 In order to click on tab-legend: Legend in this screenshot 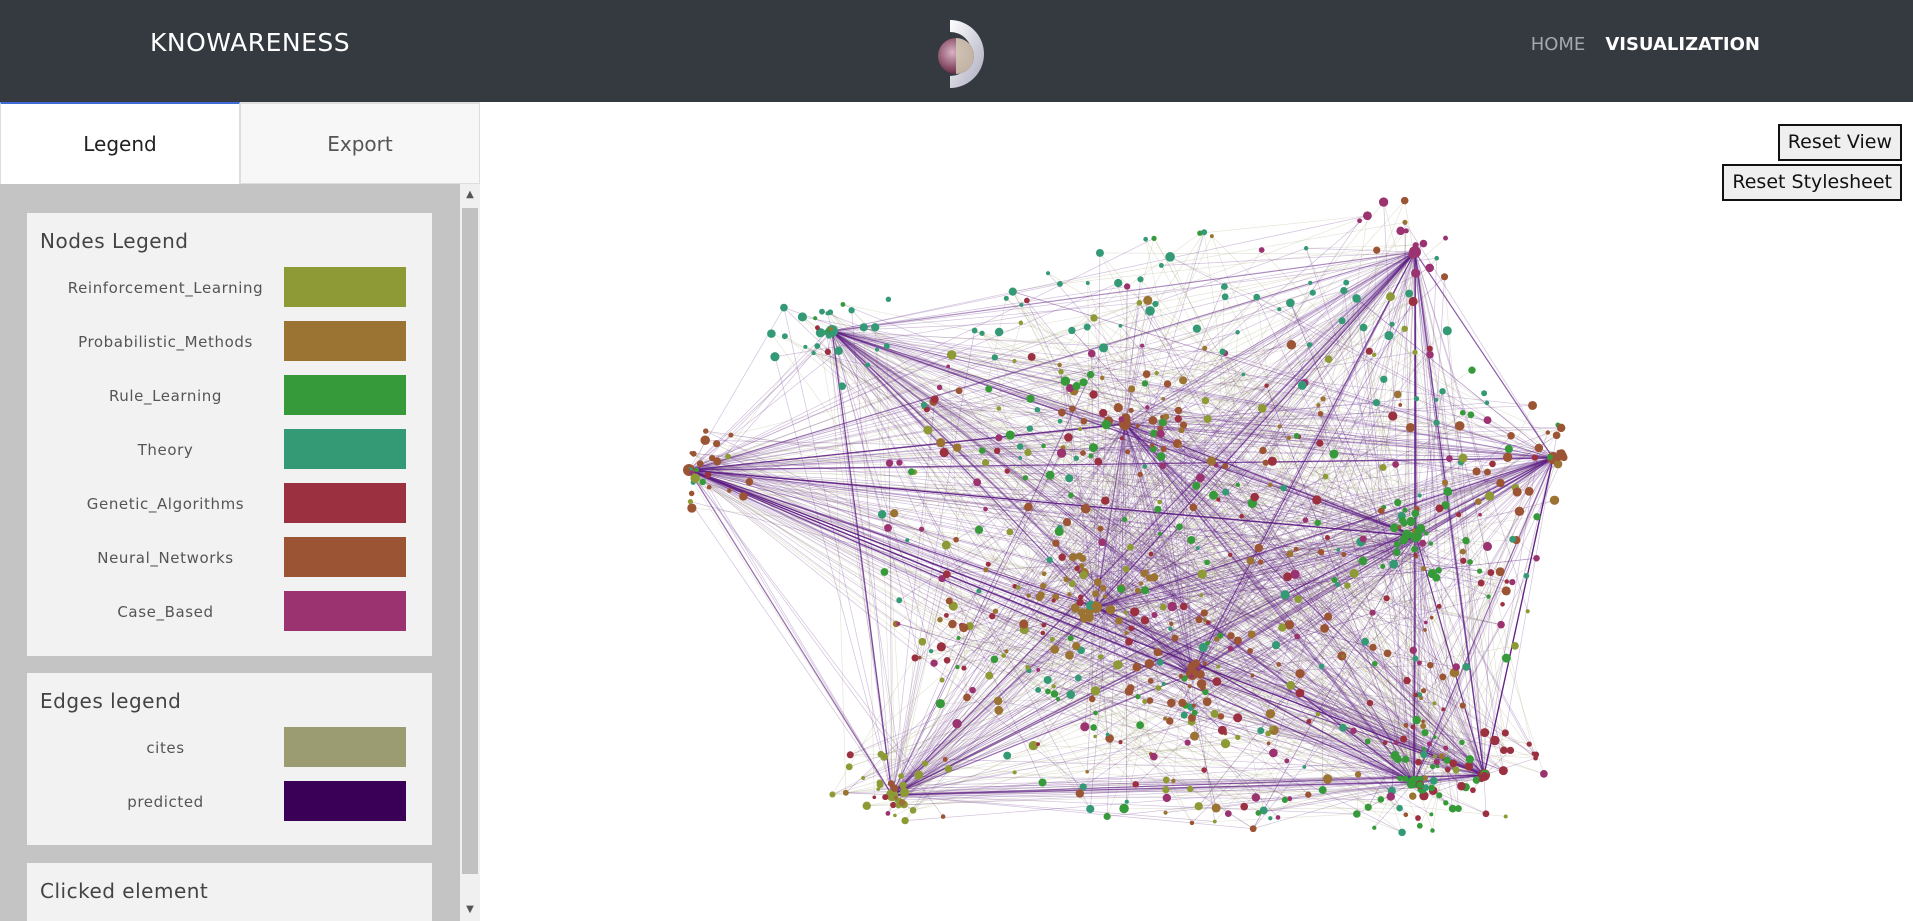, I will do `click(120, 143)`.